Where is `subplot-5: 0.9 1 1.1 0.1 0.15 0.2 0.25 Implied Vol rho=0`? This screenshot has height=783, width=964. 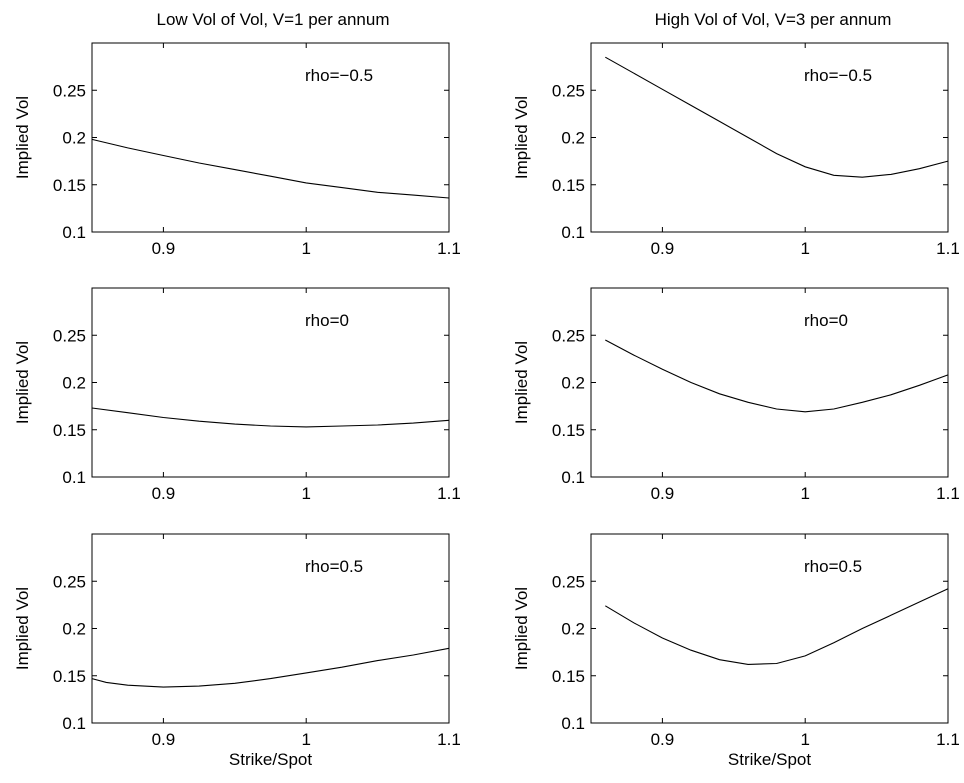
subplot-5: 0.9 1 1.1 0.1 0.15 0.2 0.25 Implied Vol rho=0 is located at coordinates (736, 395).